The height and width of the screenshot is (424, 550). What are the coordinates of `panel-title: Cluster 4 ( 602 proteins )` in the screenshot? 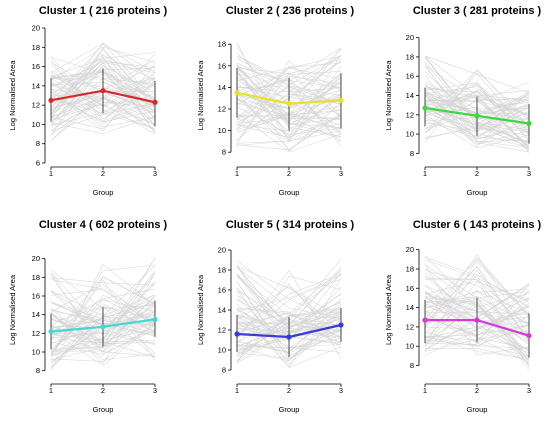 It's located at (103, 225).